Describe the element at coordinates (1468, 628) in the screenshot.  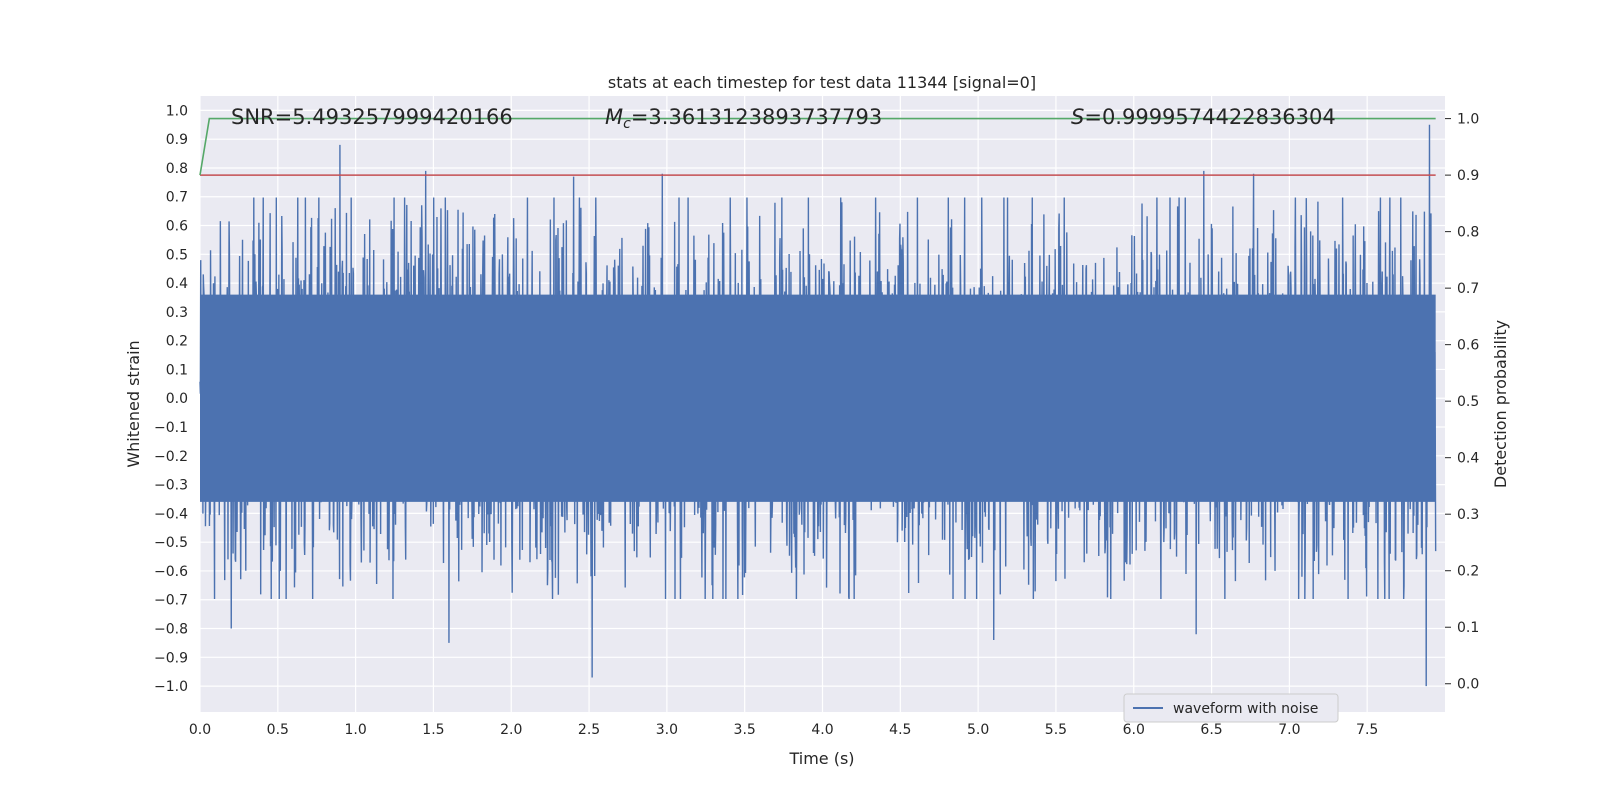
I see `y-right-tick-label: 0.1` at that location.